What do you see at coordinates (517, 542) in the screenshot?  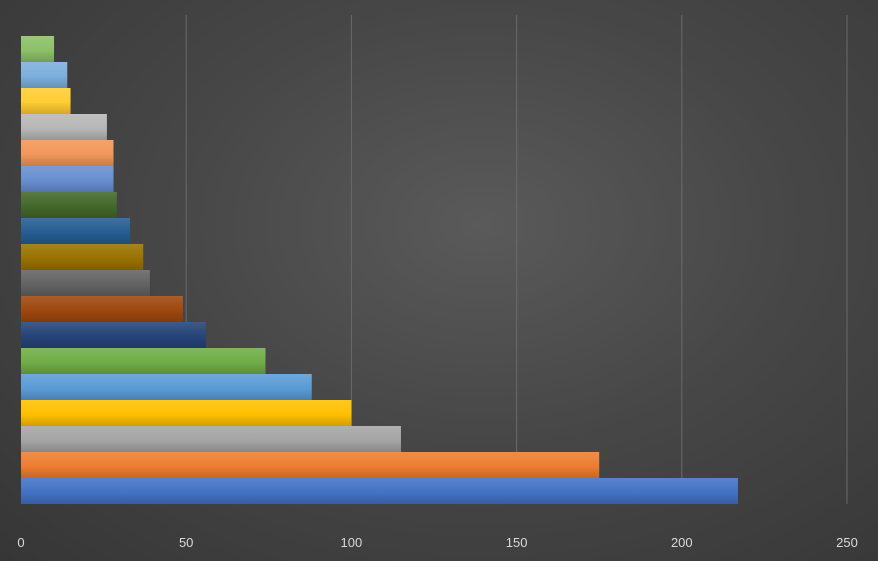 I see `x-tick-label: 150` at bounding box center [517, 542].